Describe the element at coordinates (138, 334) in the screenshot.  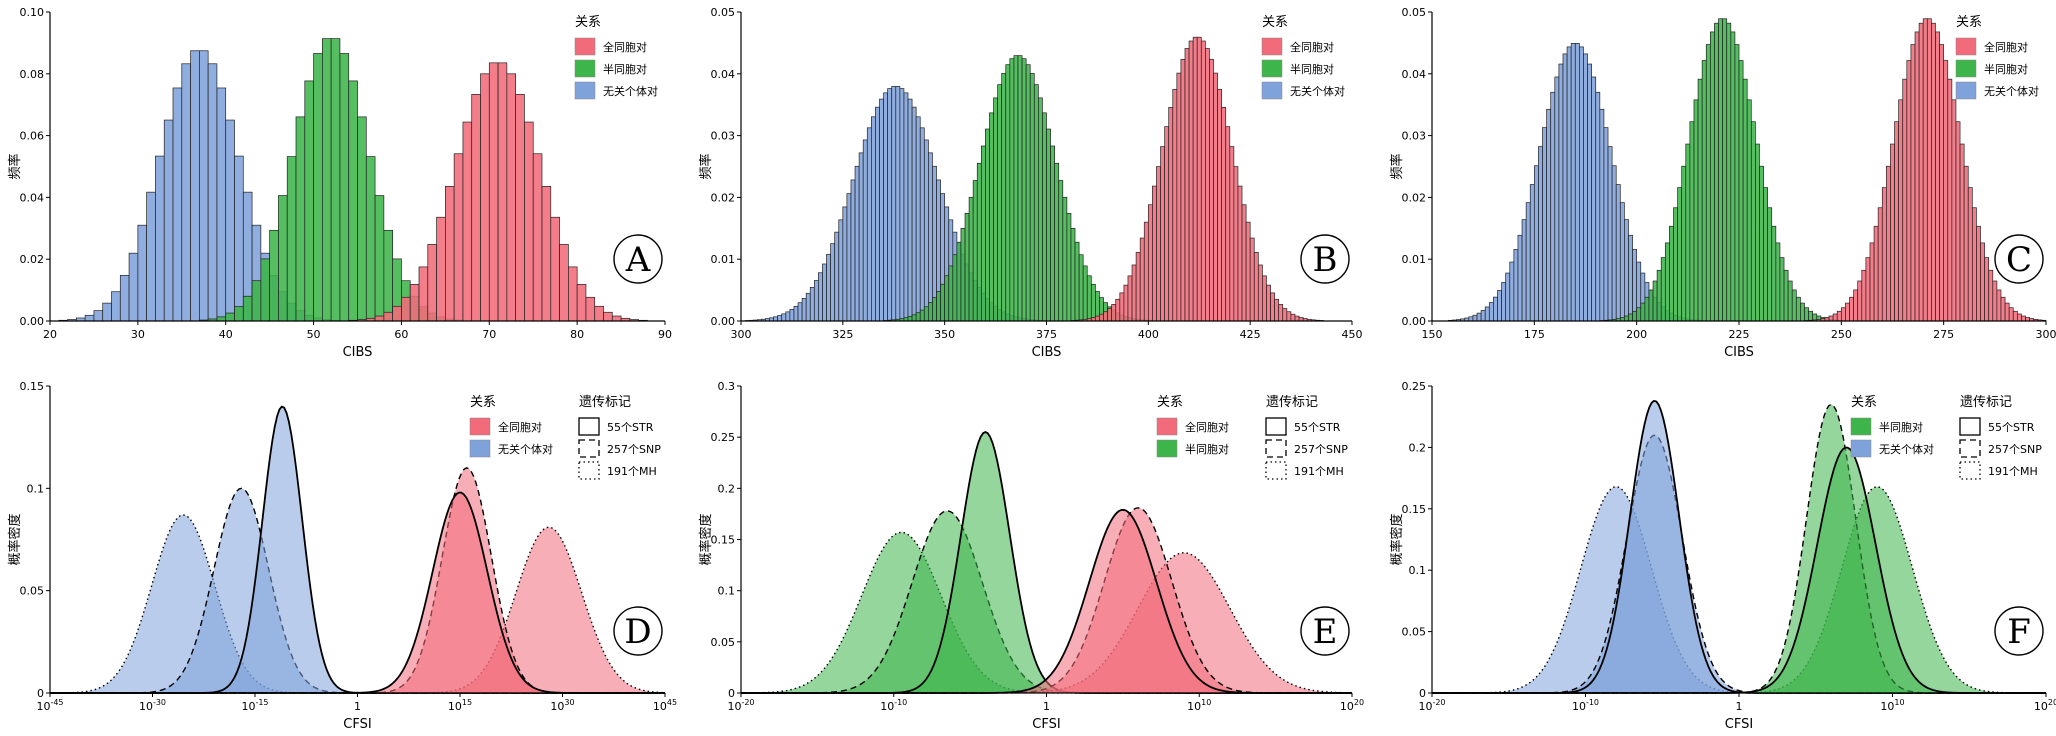
I see `x-tick-label: 30` at that location.